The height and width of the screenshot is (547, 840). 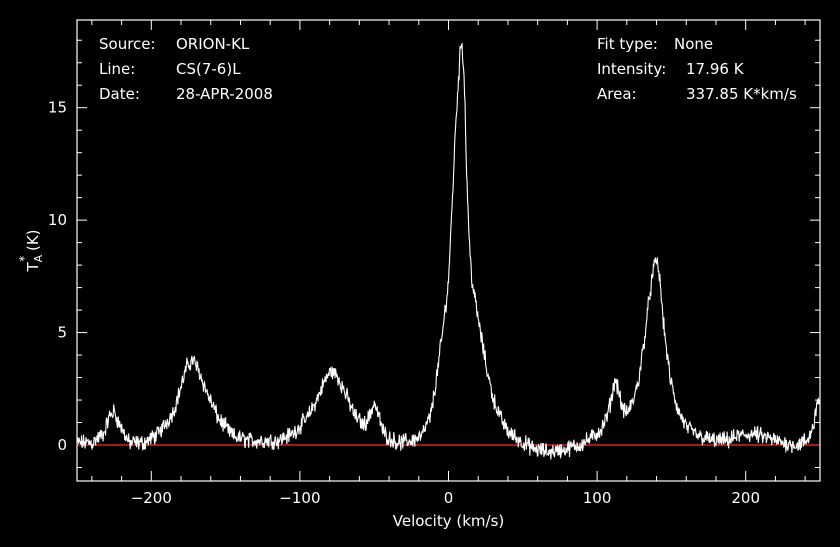 I want to click on x-axis-label: Velocity (km/s), so click(x=448, y=521).